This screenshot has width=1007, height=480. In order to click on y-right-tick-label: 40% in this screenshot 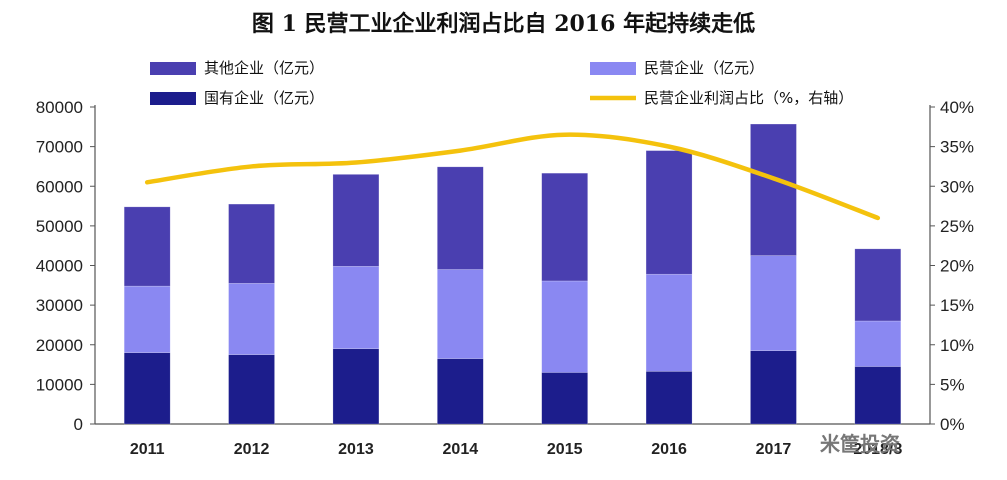, I will do `click(957, 107)`.